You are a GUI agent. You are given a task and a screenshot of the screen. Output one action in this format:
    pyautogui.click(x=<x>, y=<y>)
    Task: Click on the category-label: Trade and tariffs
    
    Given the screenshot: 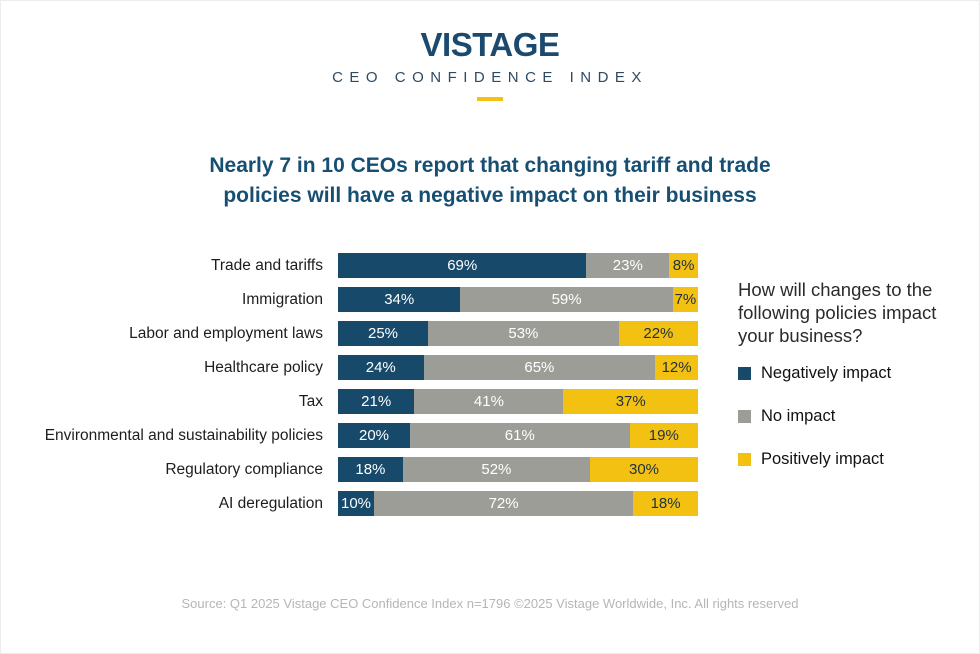 What is the action you would take?
    pyautogui.click(x=266, y=265)
    